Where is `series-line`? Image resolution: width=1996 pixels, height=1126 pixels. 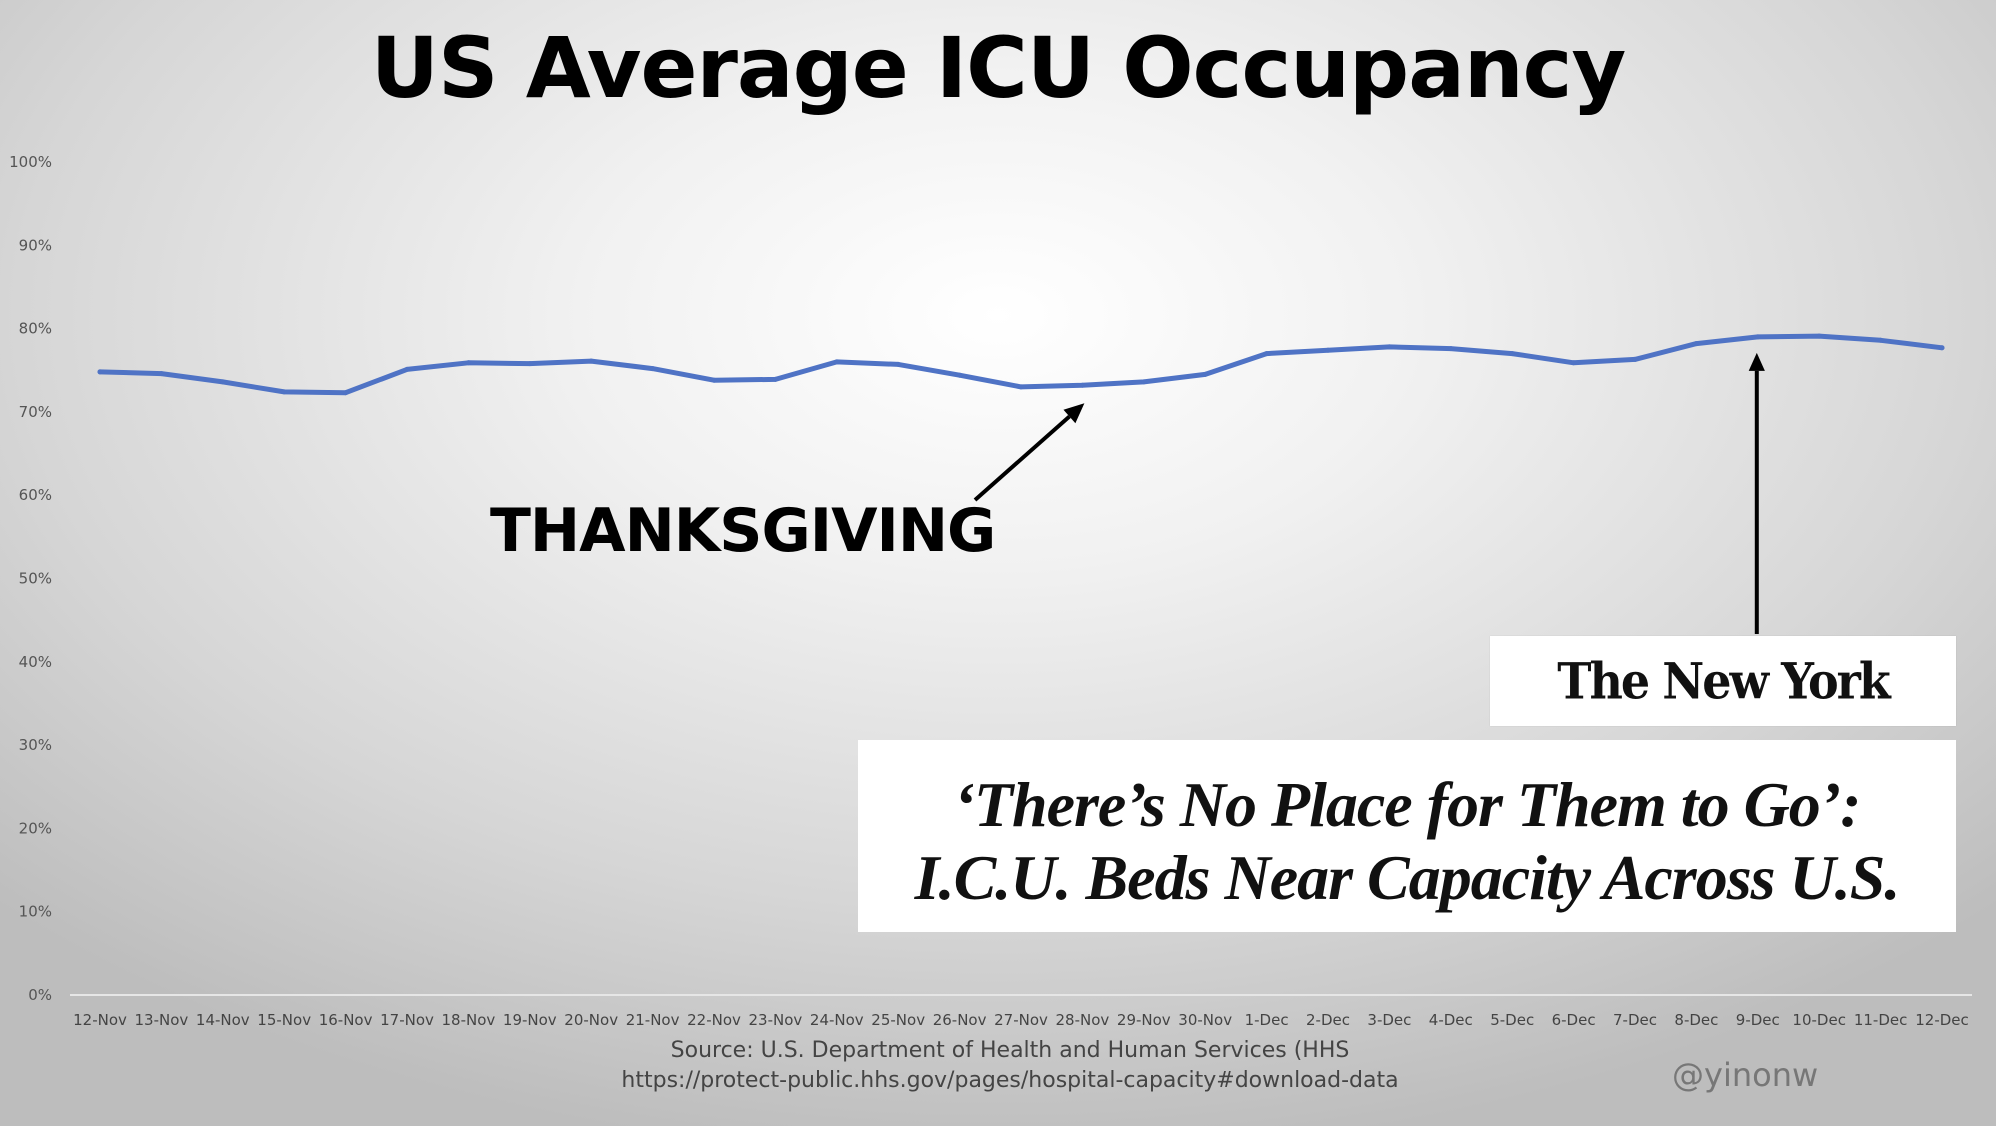 series-line is located at coordinates (1021, 364).